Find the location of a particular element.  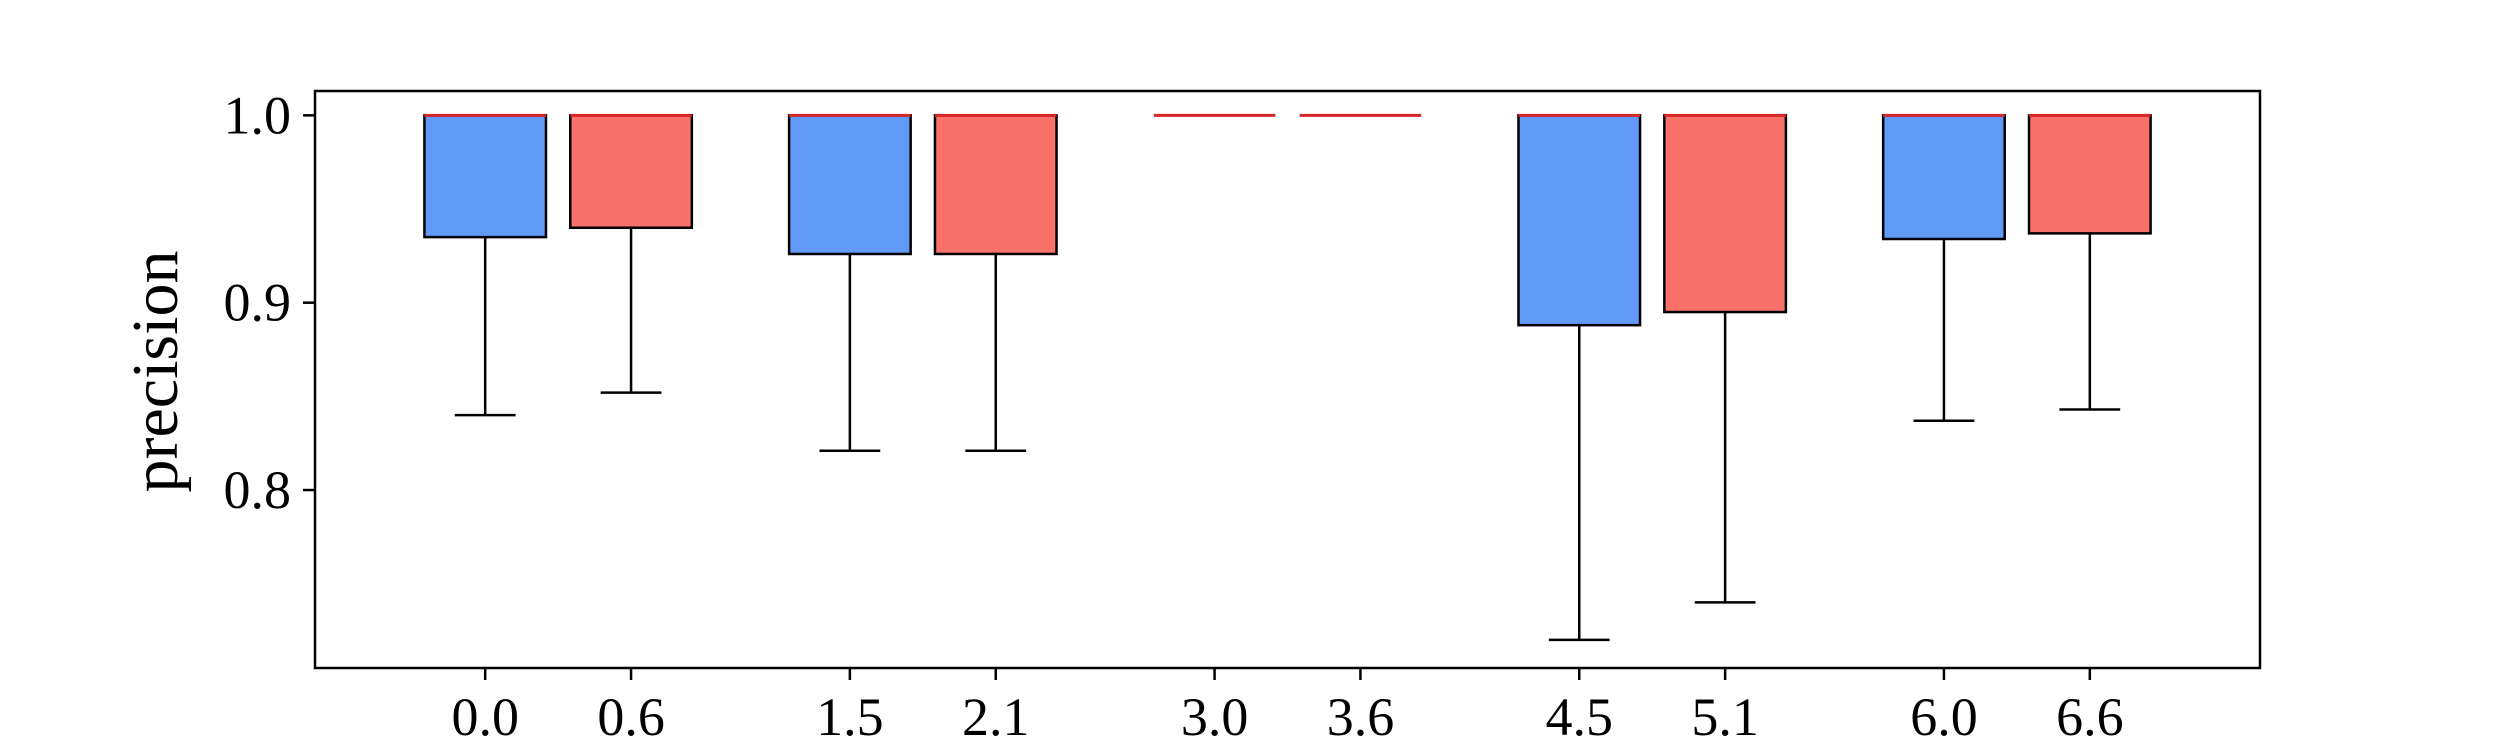

x-tick-label: 4.5 is located at coordinates (1580, 717).